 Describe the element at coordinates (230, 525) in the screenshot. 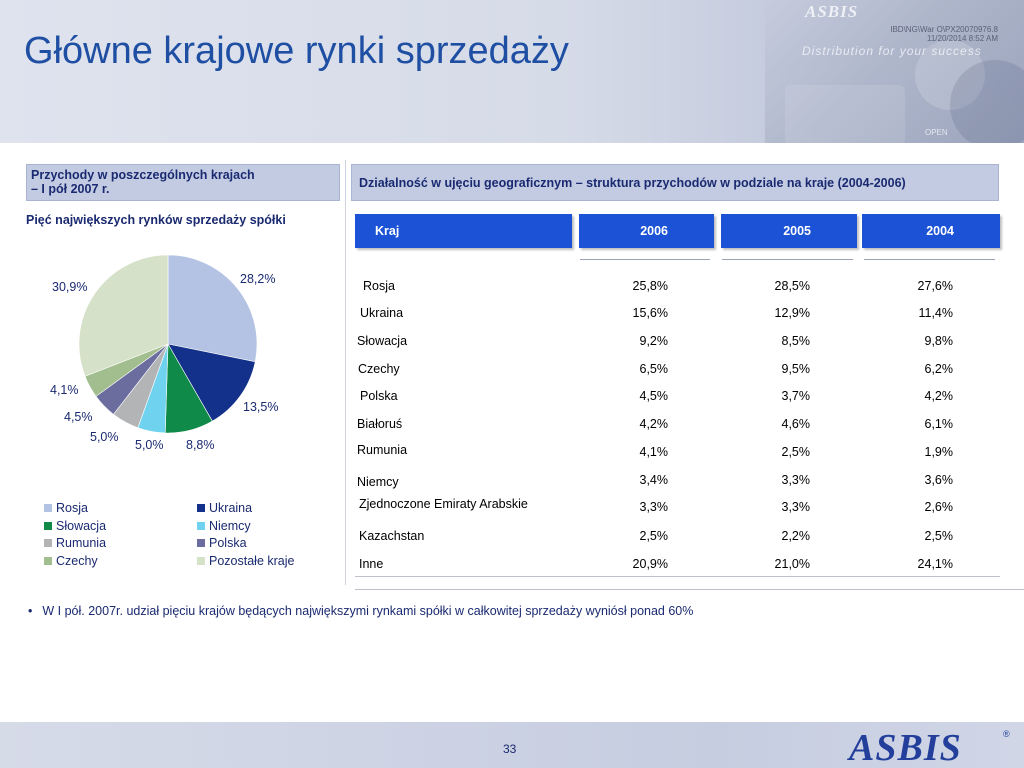

I see `legend-label: Niemcy` at that location.